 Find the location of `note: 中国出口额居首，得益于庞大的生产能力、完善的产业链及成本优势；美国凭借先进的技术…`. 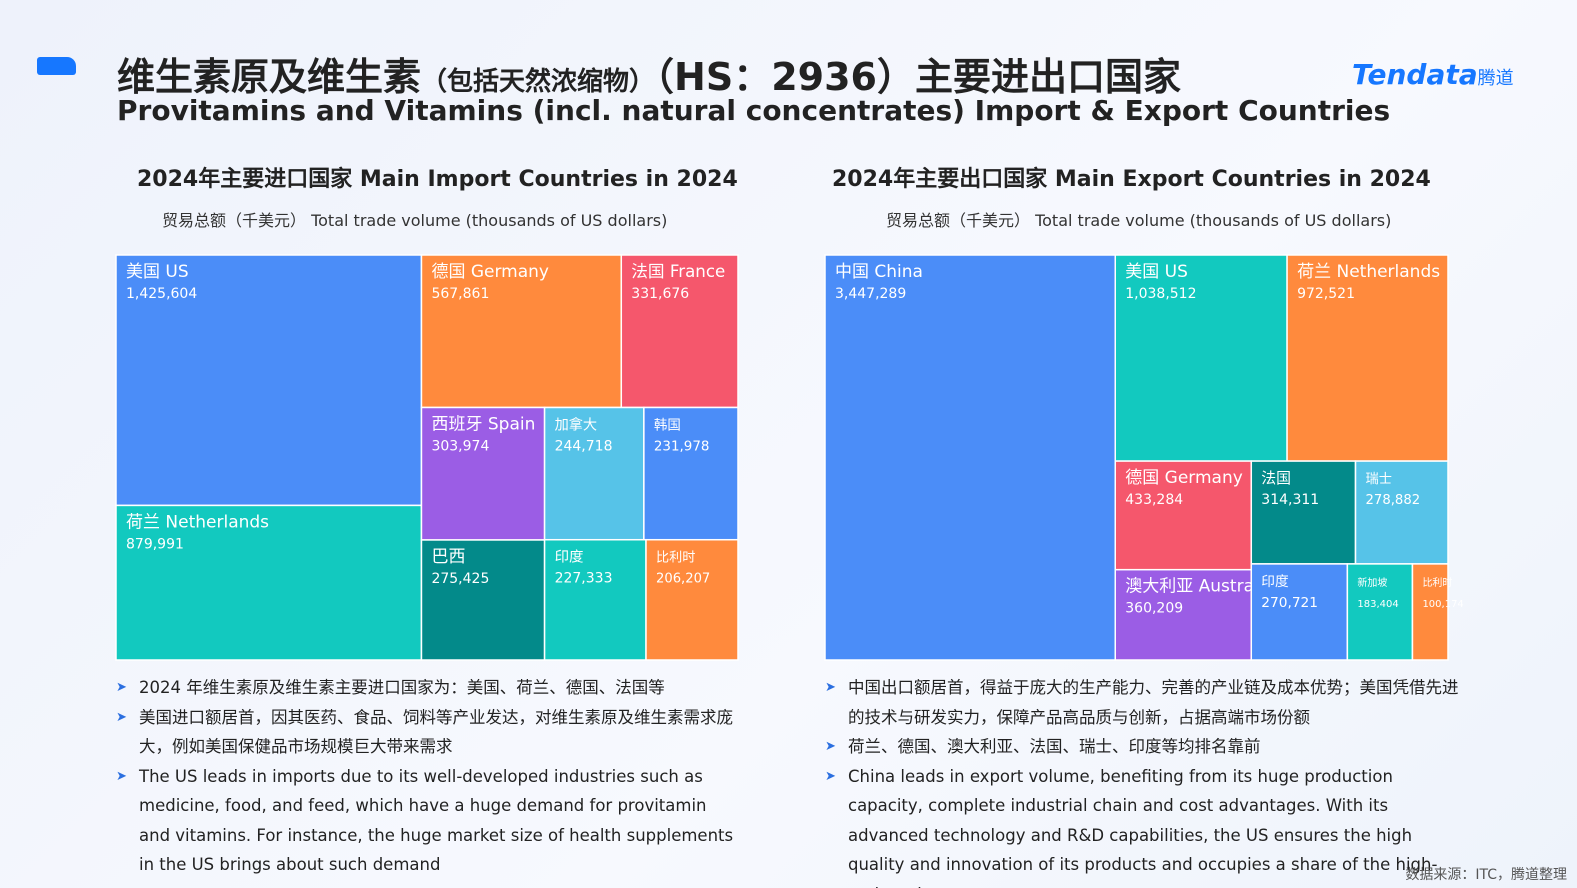

note: 中国出口额居首，得益于庞大的生产能力、完善的产业链及成本优势；美国凭借先进的技术… is located at coordinates (1142, 702).